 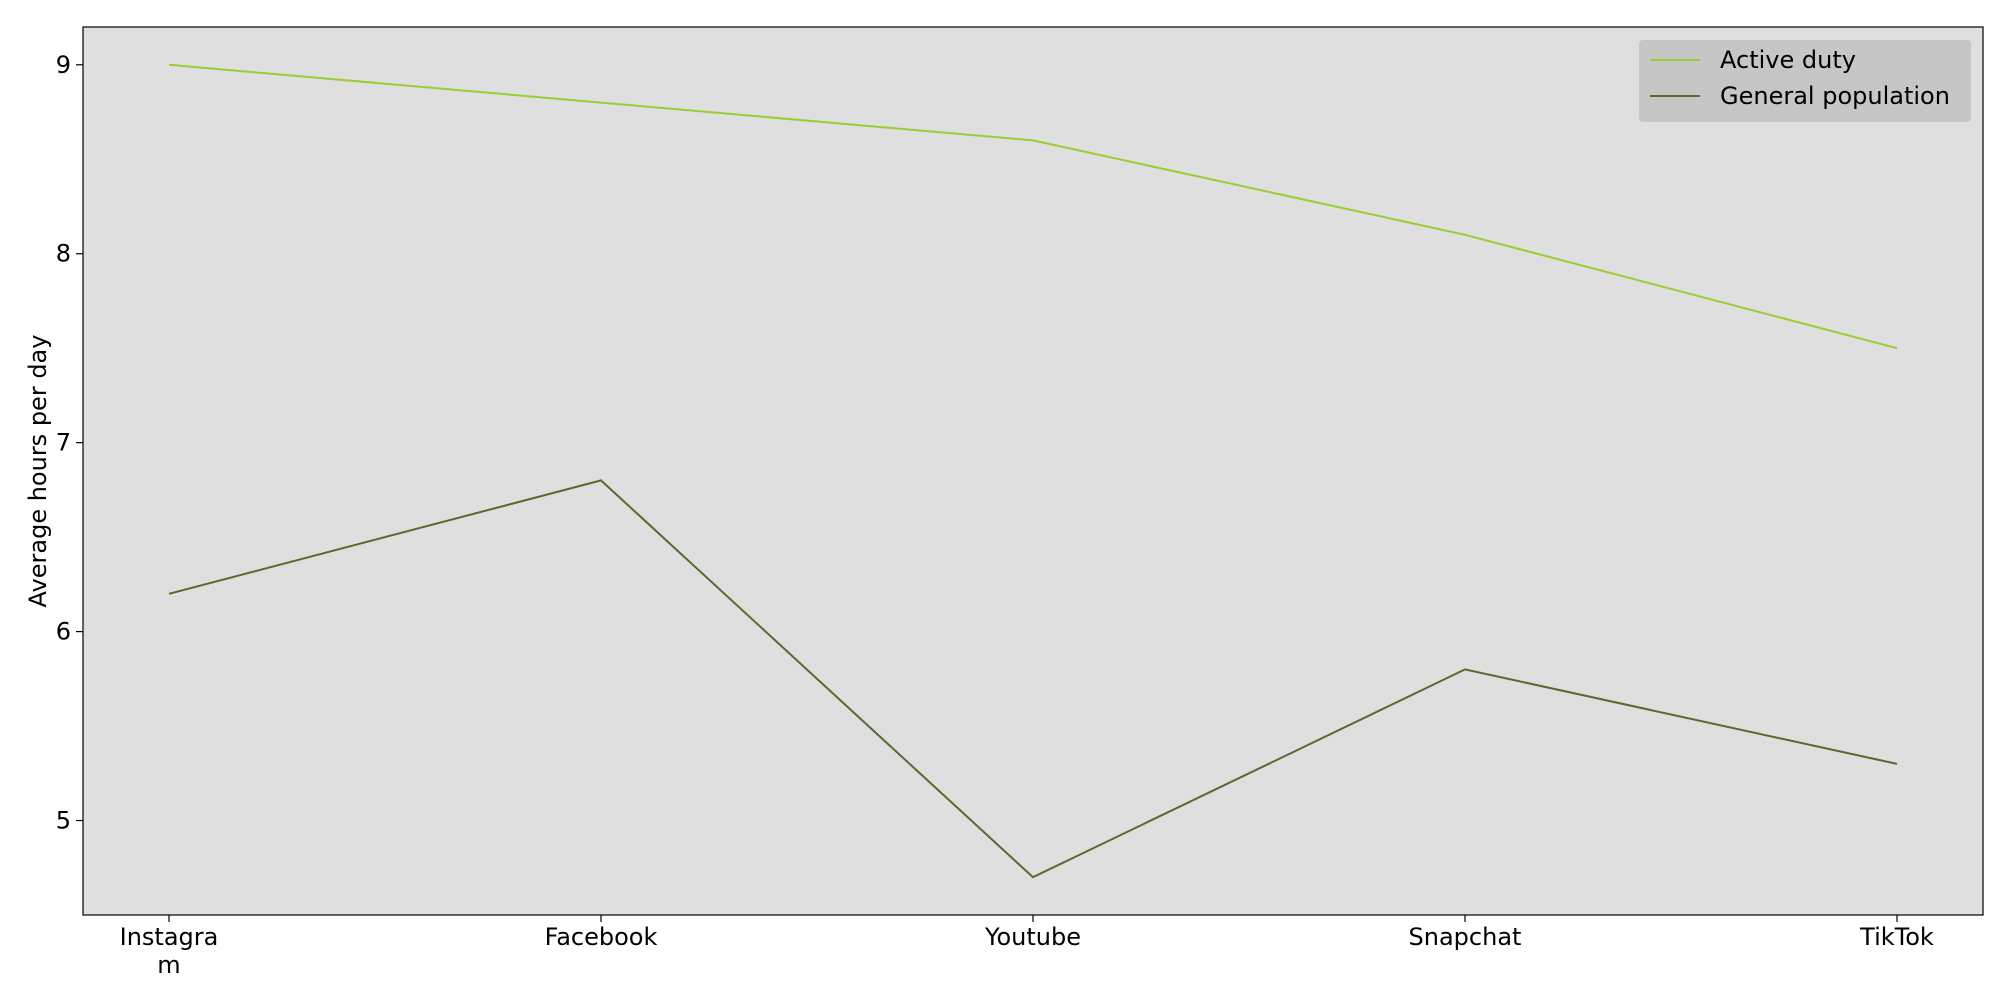 What do you see at coordinates (38, 471) in the screenshot?
I see `y-axis-label: Average hours per day` at bounding box center [38, 471].